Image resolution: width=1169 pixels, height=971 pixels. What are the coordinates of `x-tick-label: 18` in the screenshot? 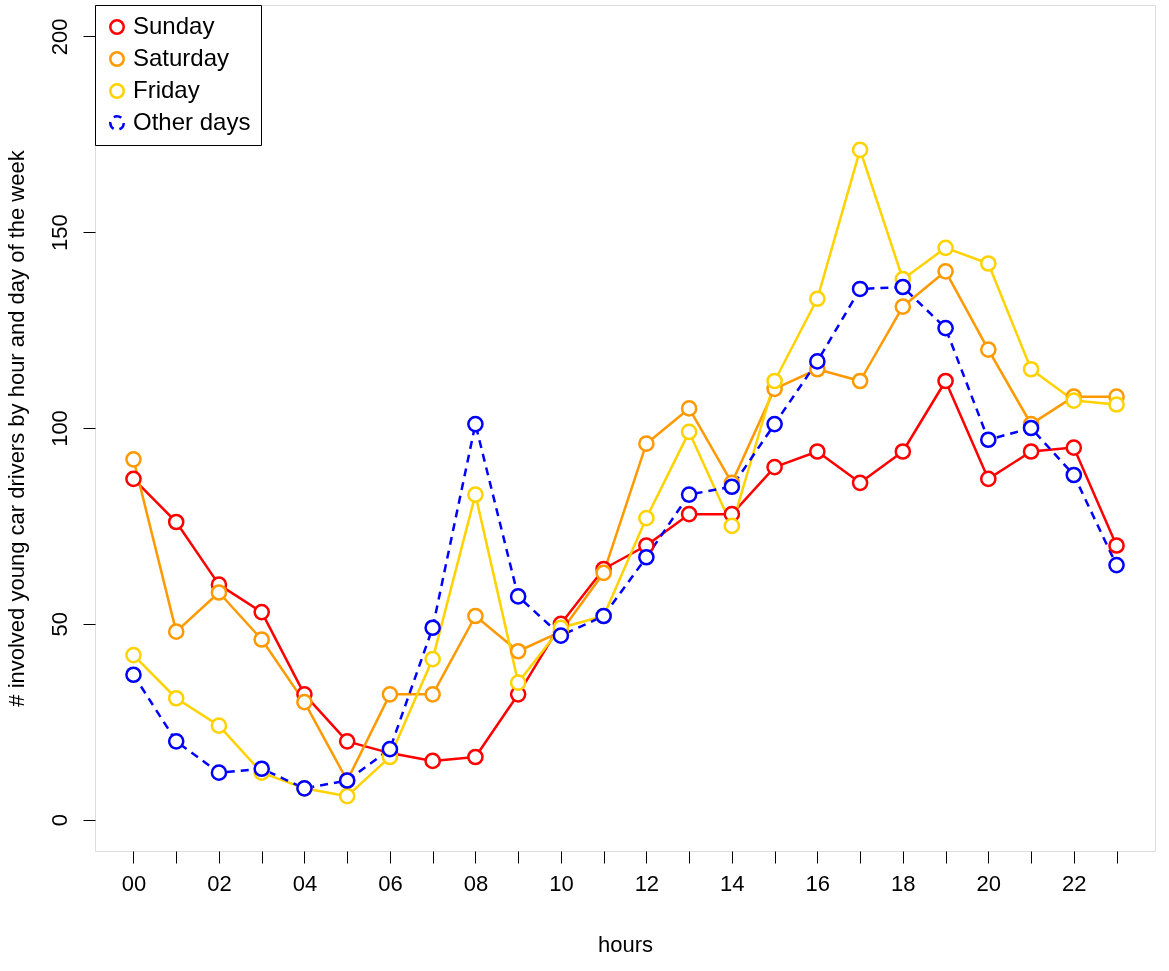 It's located at (903, 883).